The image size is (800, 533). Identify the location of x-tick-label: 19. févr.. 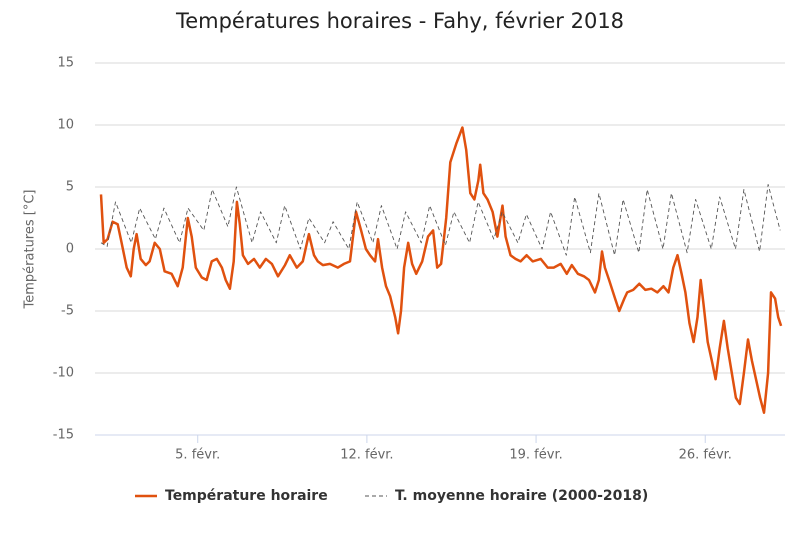
(535, 455).